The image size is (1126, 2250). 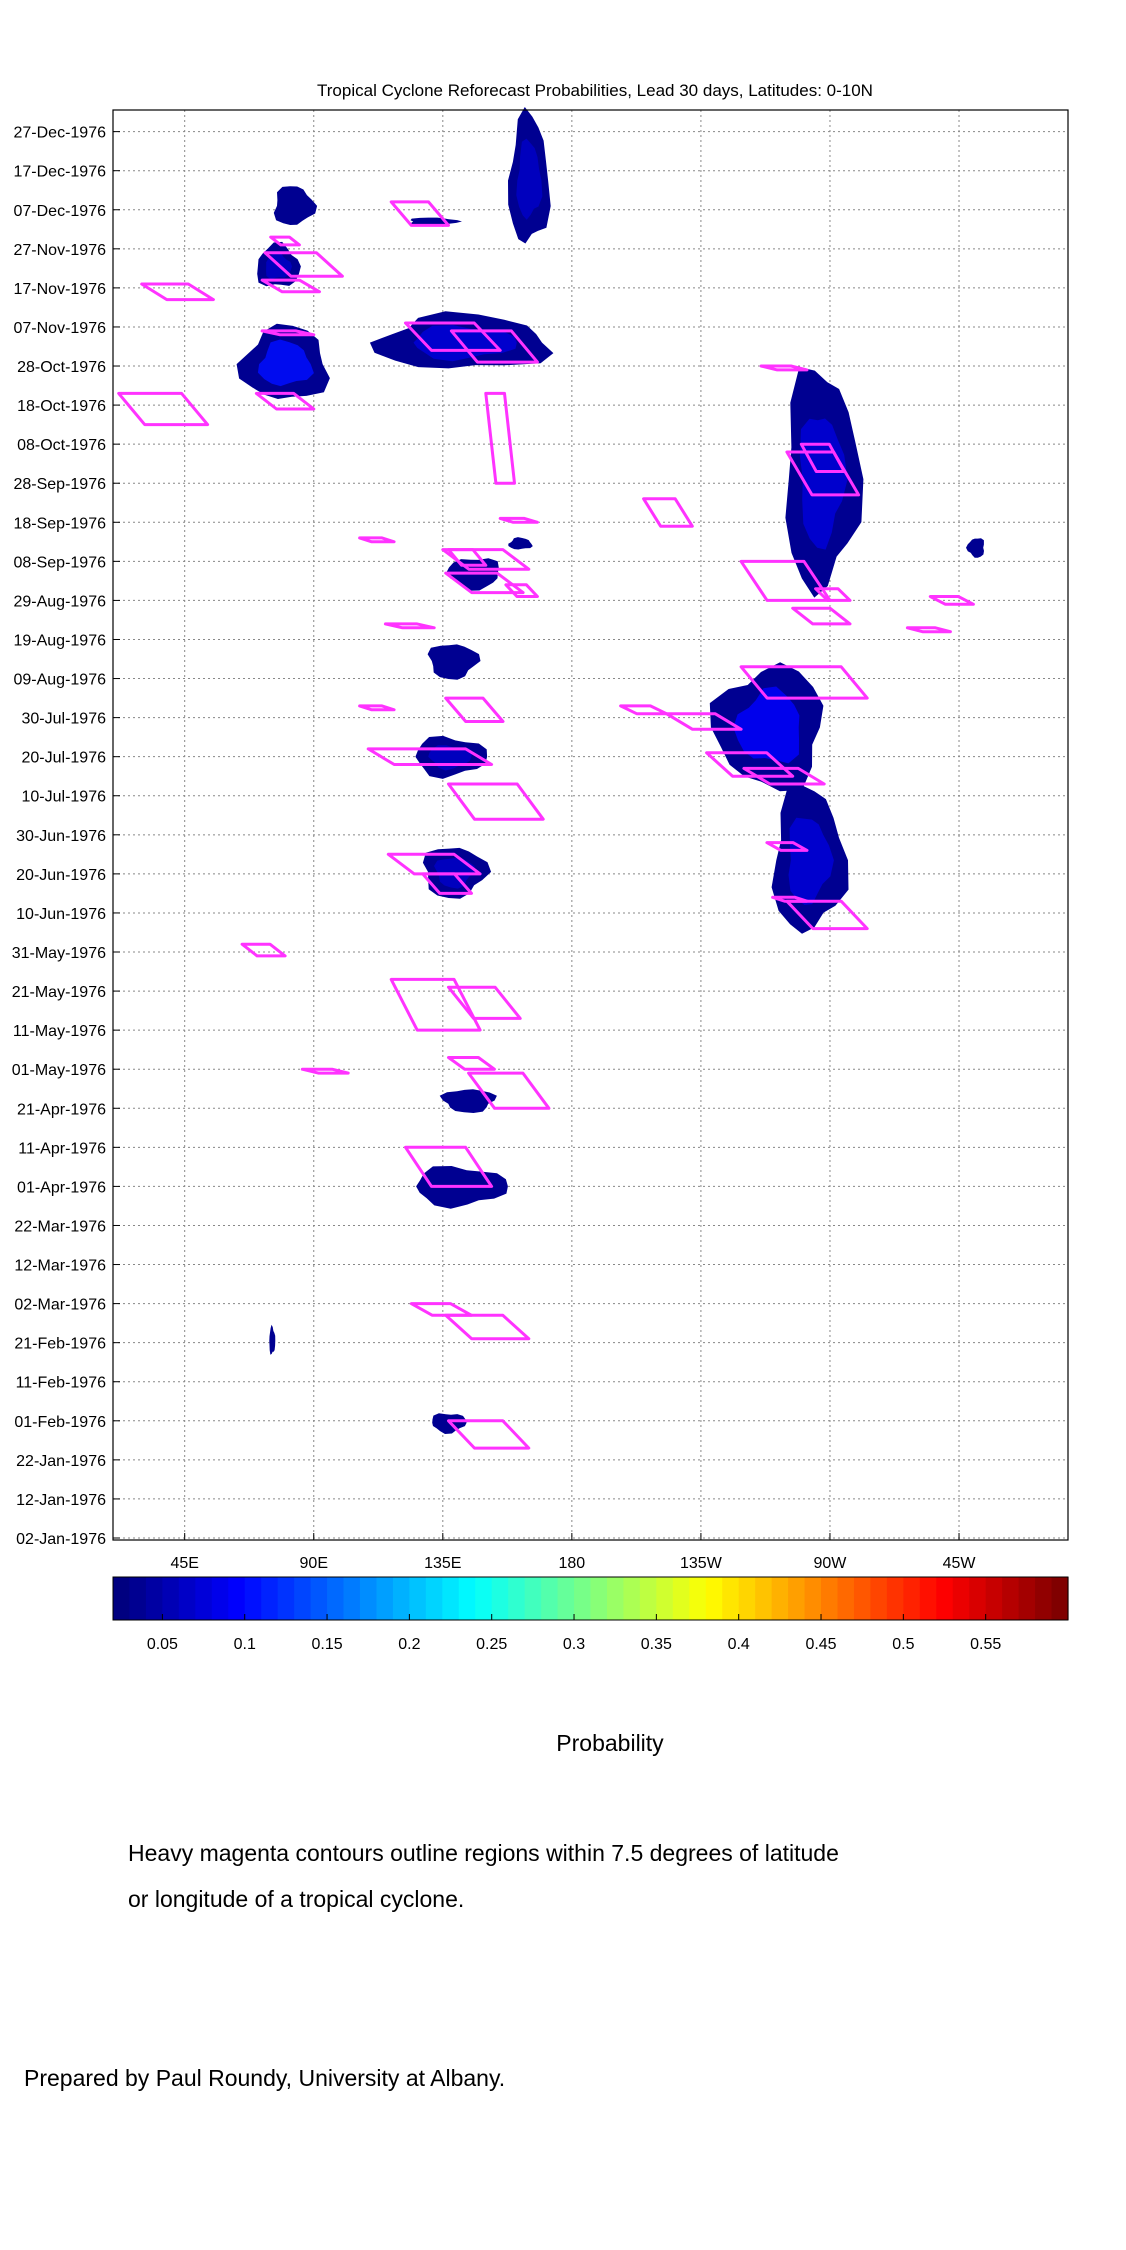 What do you see at coordinates (61, 1461) in the screenshot?
I see `y-tick-label: 22-Jan-1976` at bounding box center [61, 1461].